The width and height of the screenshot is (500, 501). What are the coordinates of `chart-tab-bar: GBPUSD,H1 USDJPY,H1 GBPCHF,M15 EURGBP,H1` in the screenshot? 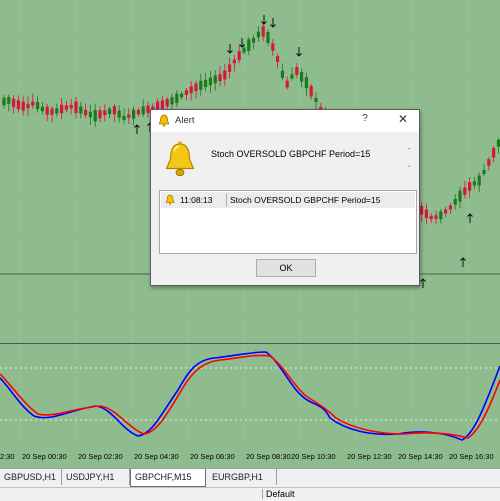 It's located at (250, 477).